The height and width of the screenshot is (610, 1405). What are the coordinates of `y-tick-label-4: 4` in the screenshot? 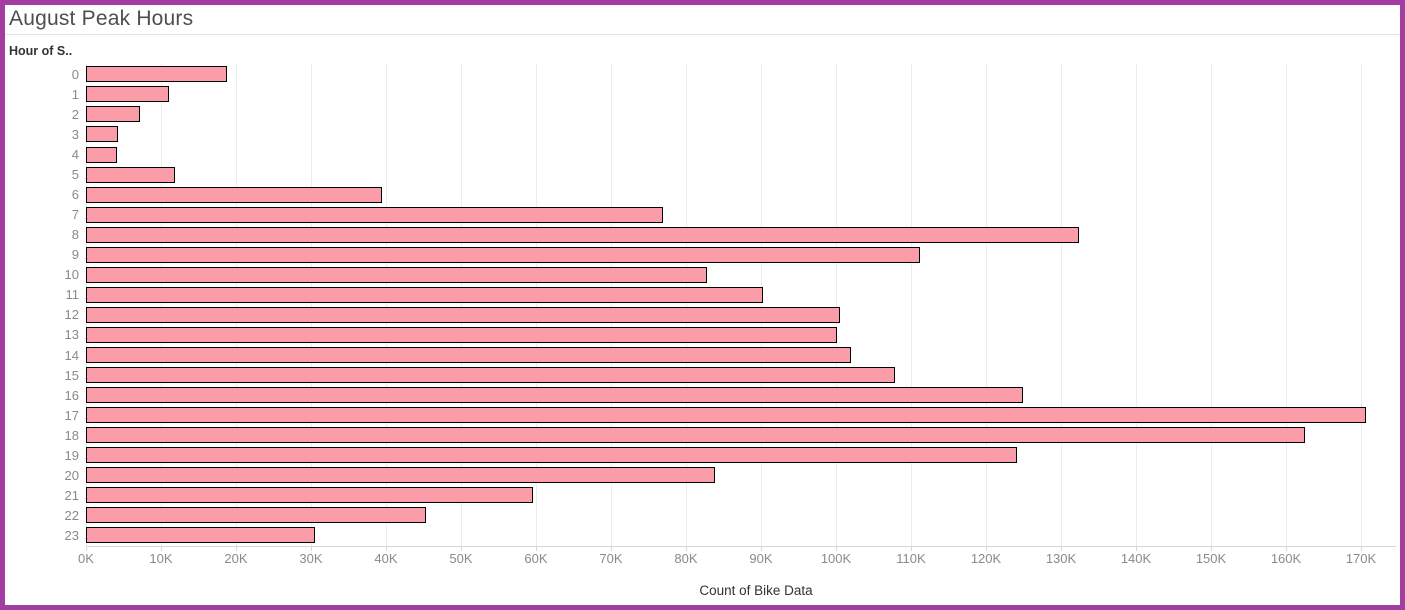 It's located at (75, 154).